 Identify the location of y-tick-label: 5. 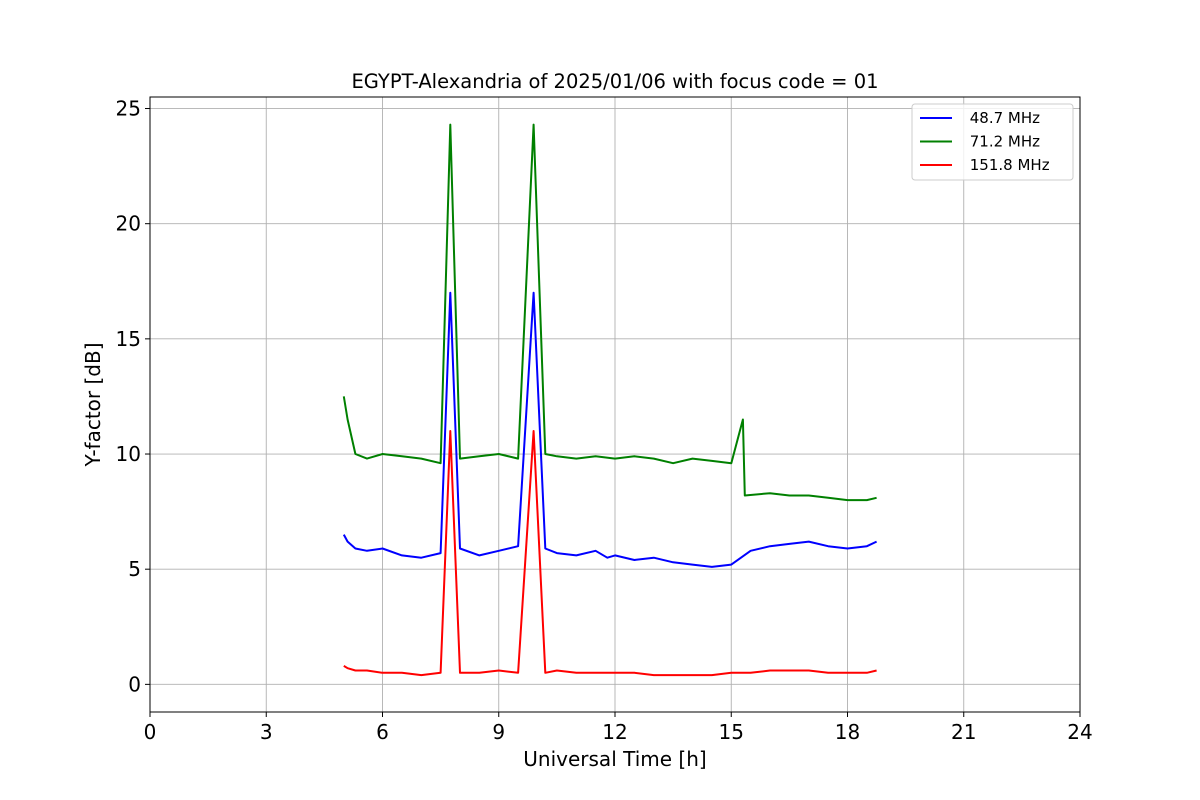
(134, 569).